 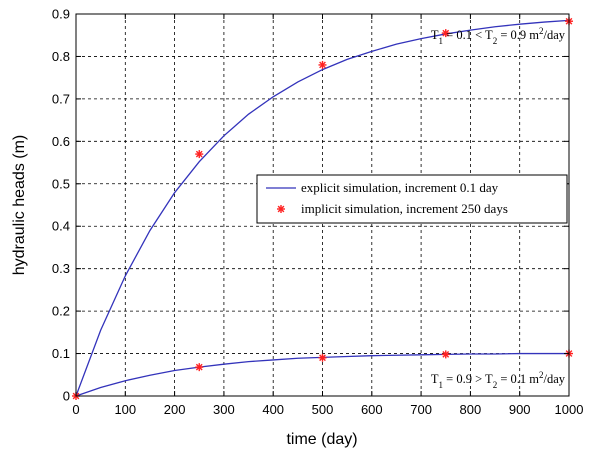 What do you see at coordinates (400, 187) in the screenshot?
I see `legend-label-explicit: explicit simulation, increment 0.1 day` at bounding box center [400, 187].